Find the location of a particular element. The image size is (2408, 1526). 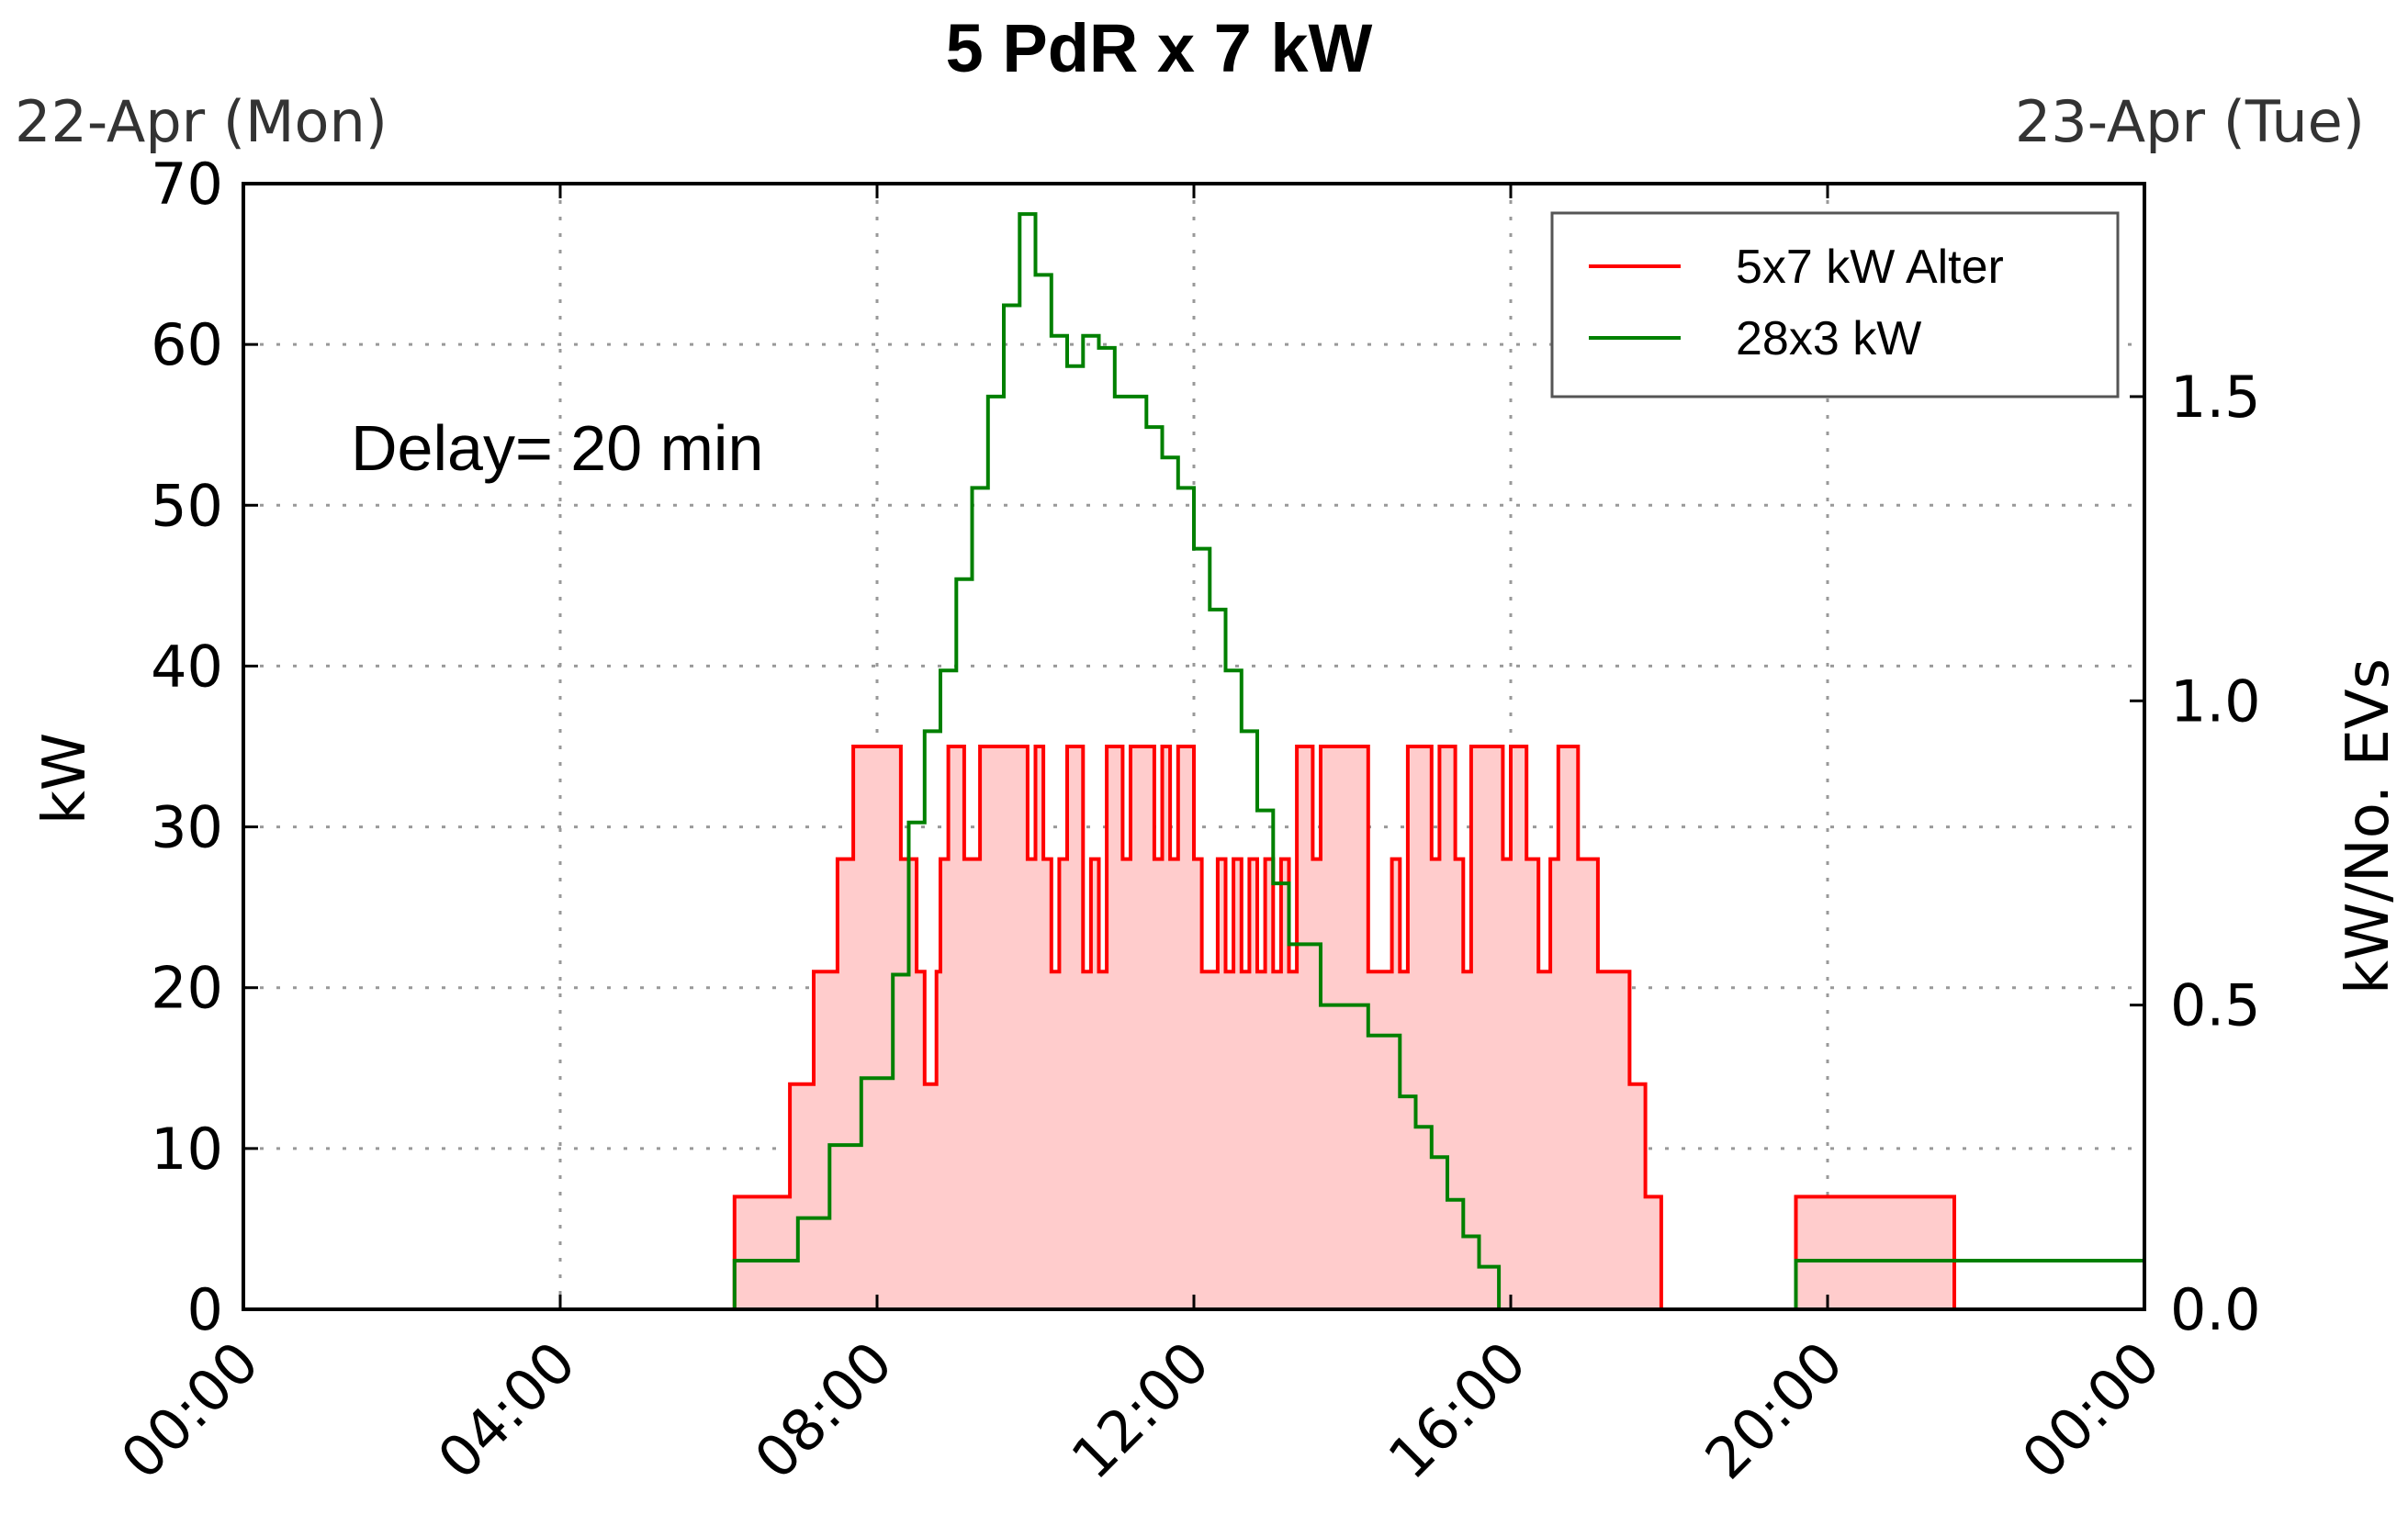

x-tick-label-2: 08:00 is located at coordinates (824, 1411).